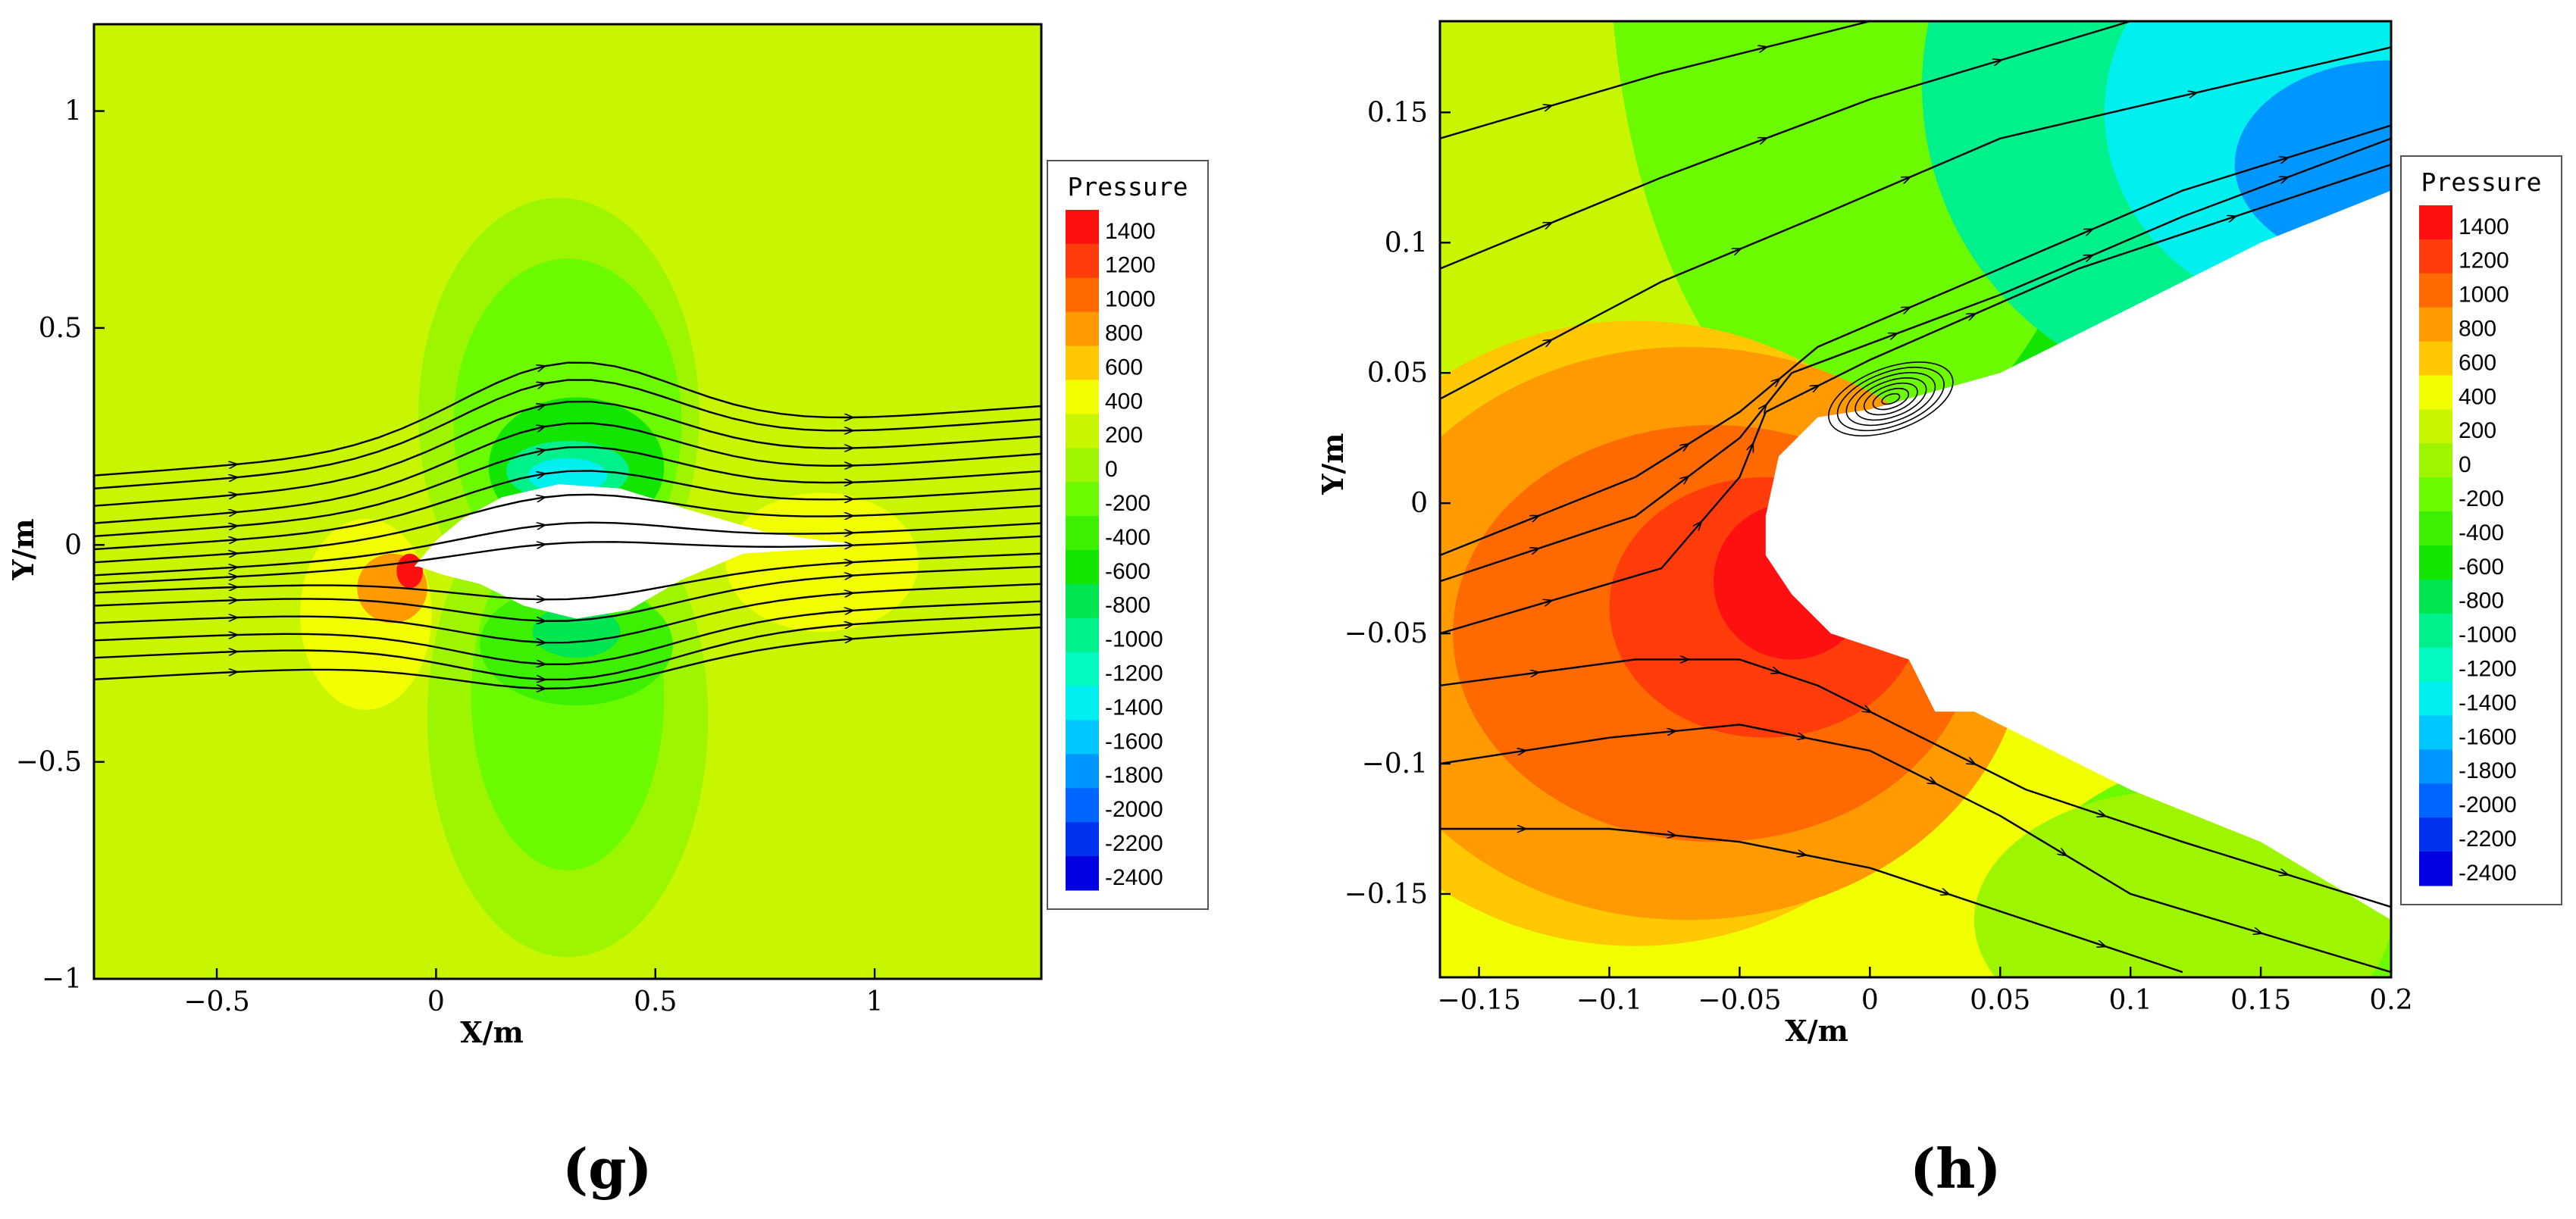 The height and width of the screenshot is (1219, 2576). Describe the element at coordinates (492, 1032) in the screenshot. I see `x-axis-label: X/m` at that location.